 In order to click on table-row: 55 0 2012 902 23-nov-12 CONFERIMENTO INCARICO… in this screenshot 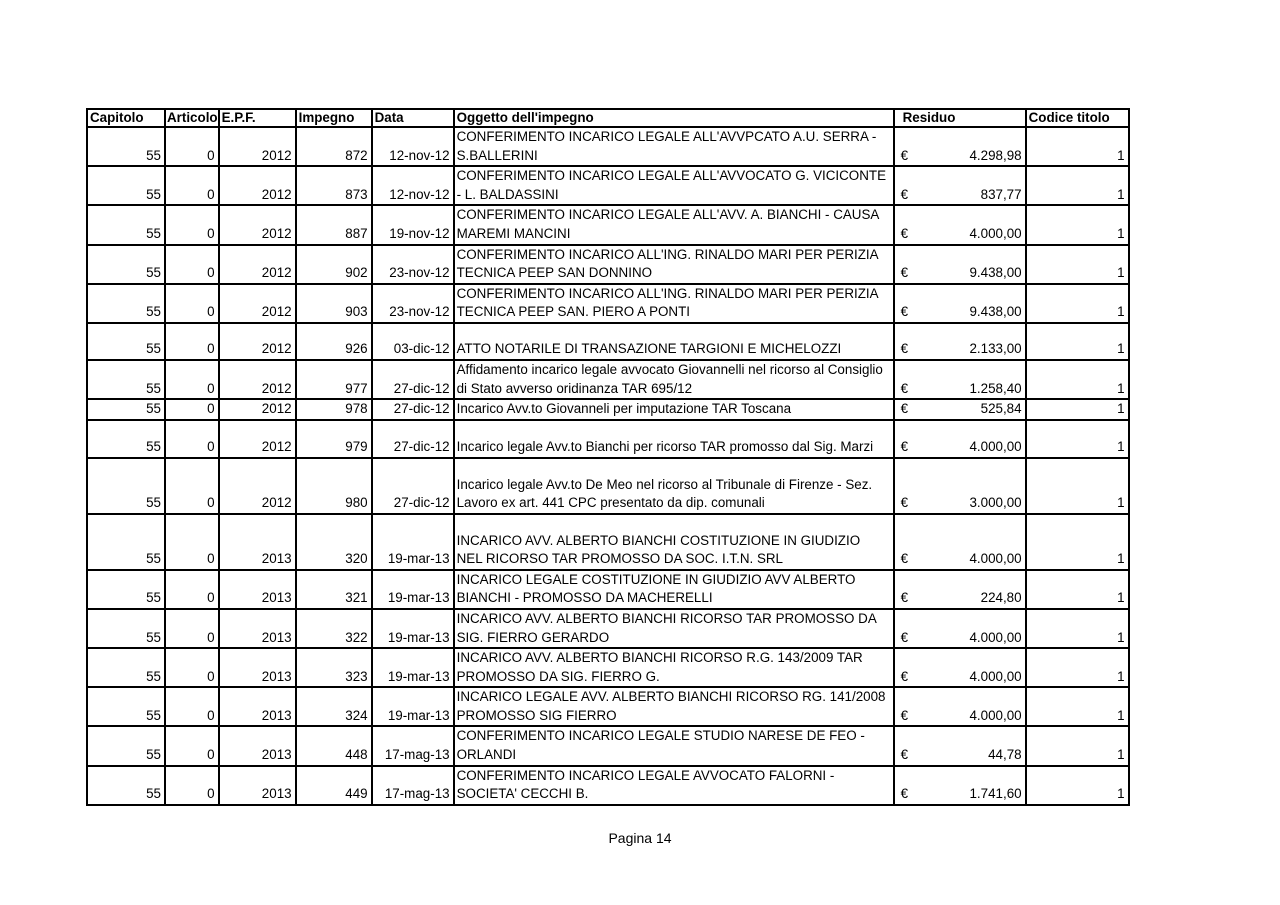, I will do `click(608, 264)`.